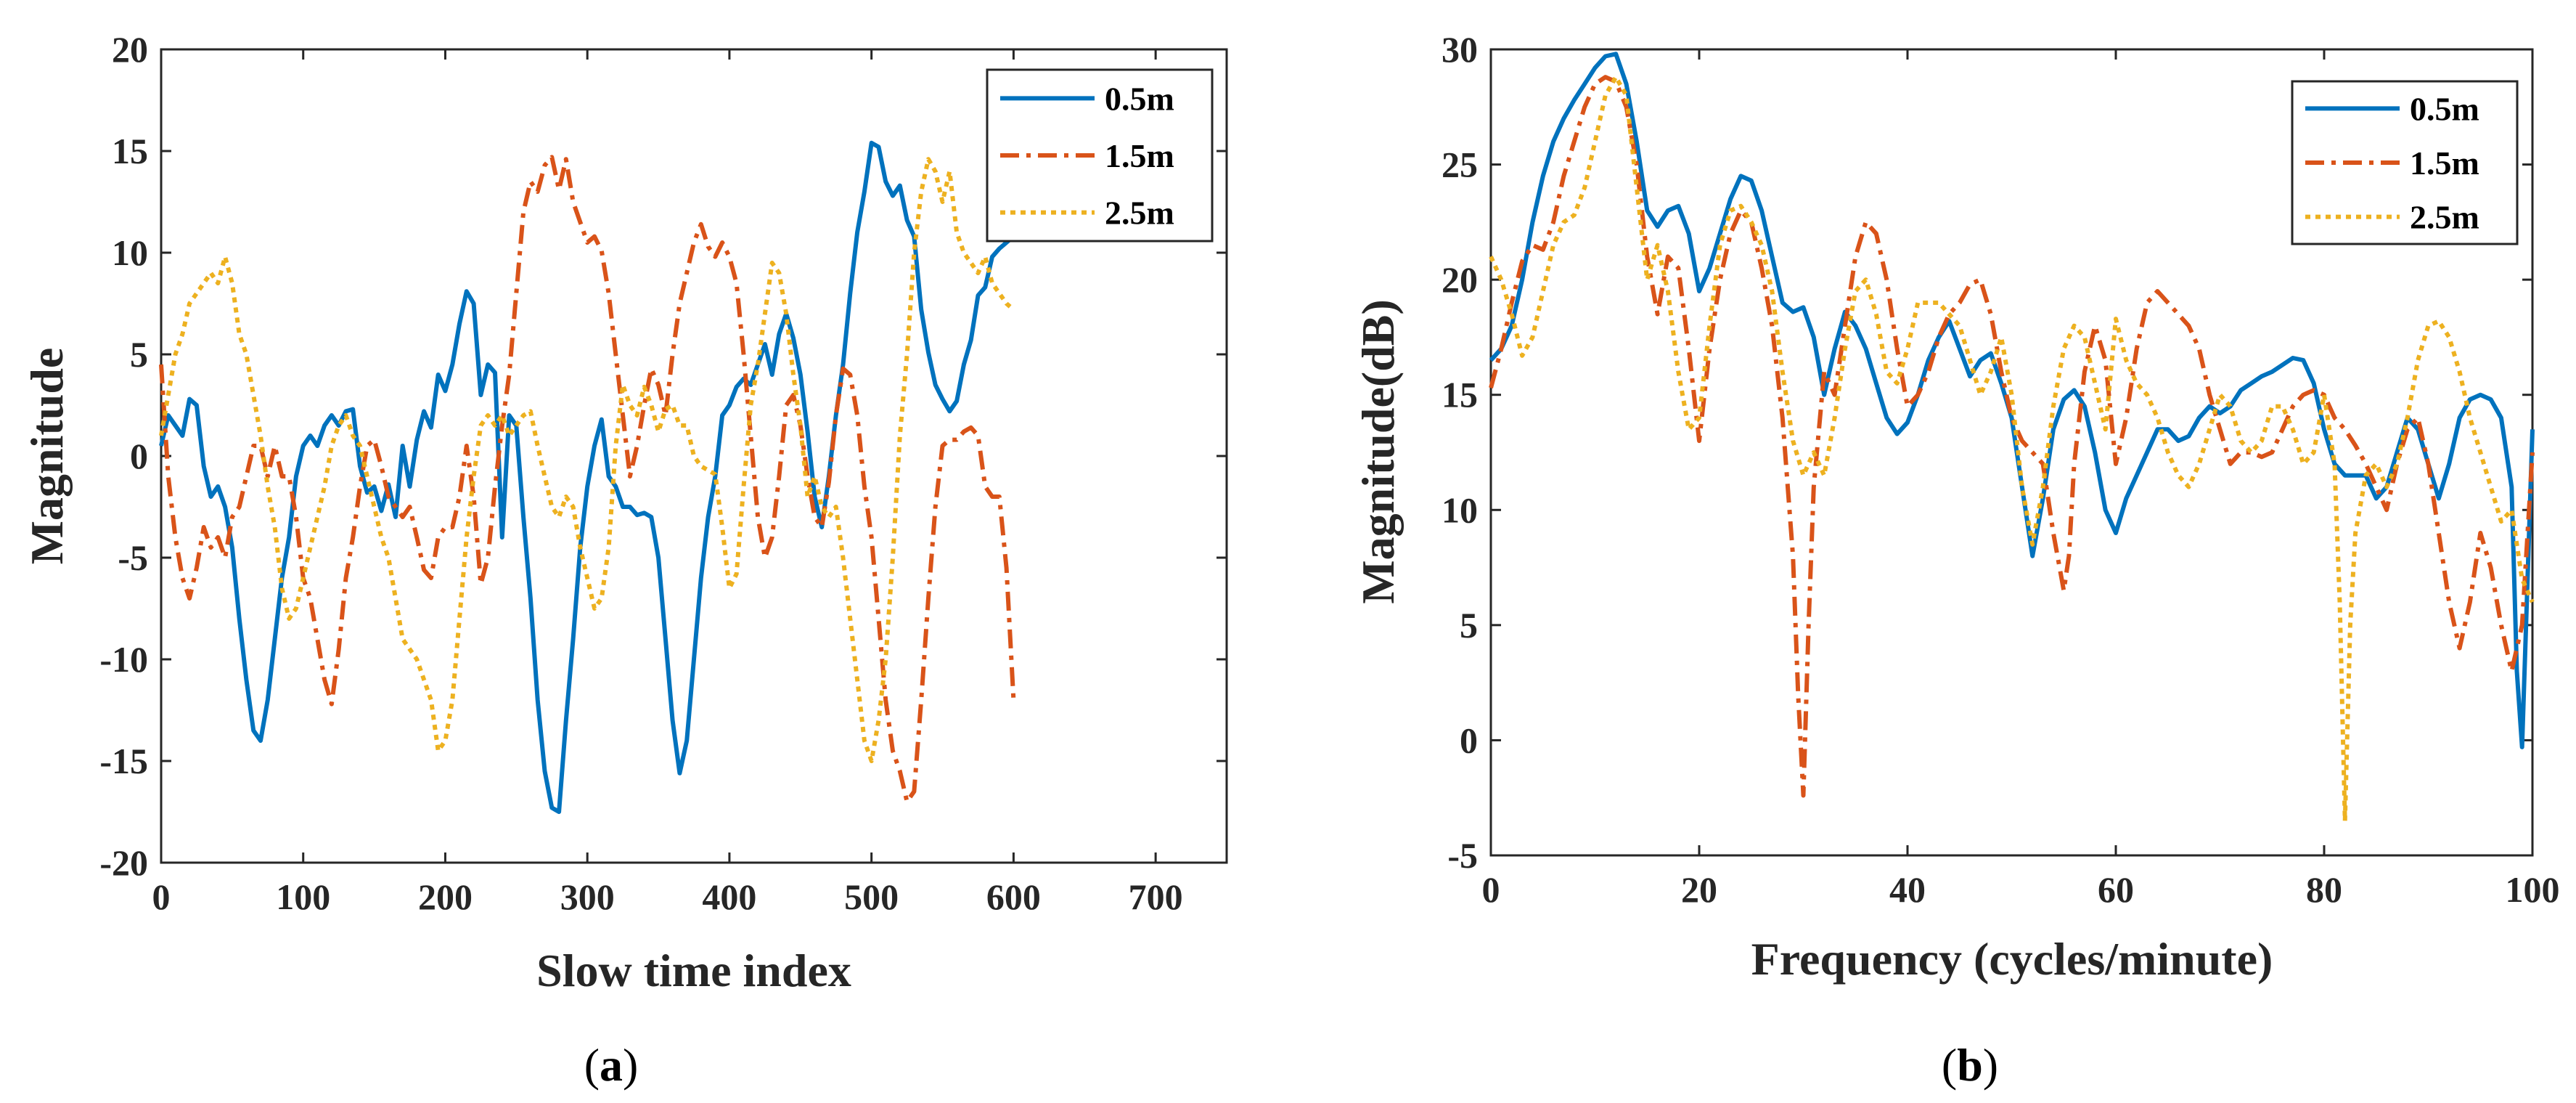 The width and height of the screenshot is (2576, 1103). What do you see at coordinates (1460, 165) in the screenshot?
I see `y-tick-label: 25` at bounding box center [1460, 165].